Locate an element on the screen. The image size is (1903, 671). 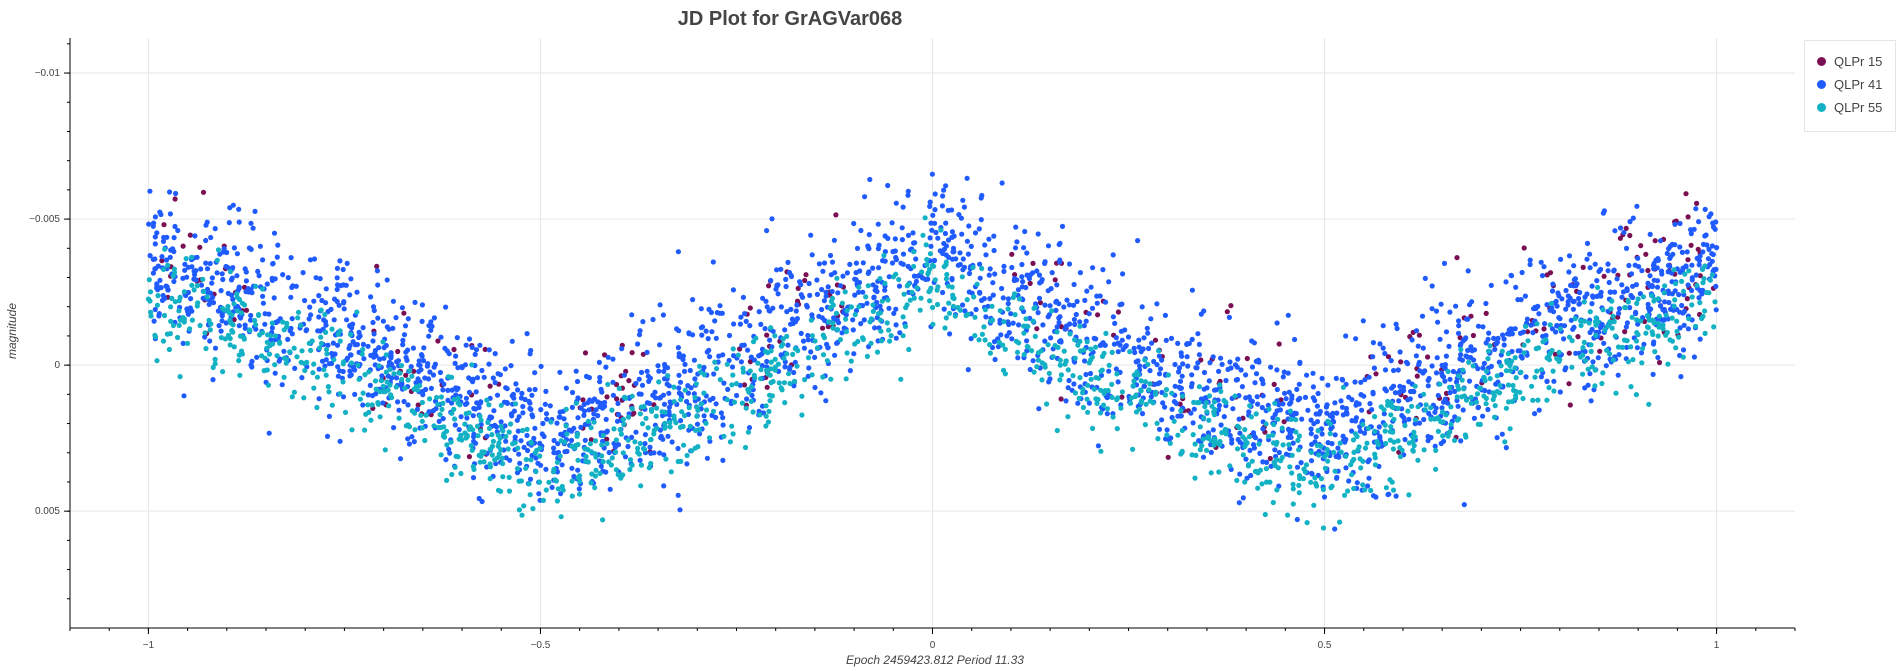
legend-item-qlpr55: QLPr 55 is located at coordinates (1849, 107).